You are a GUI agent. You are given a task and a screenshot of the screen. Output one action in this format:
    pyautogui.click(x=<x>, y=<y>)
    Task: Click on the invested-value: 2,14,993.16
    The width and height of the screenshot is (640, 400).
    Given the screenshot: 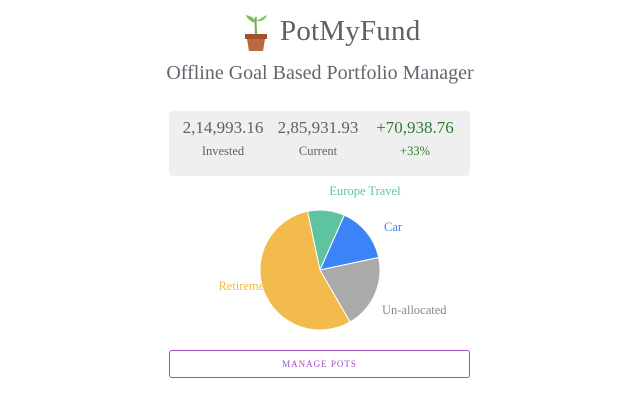 What is the action you would take?
    pyautogui.click(x=223, y=127)
    